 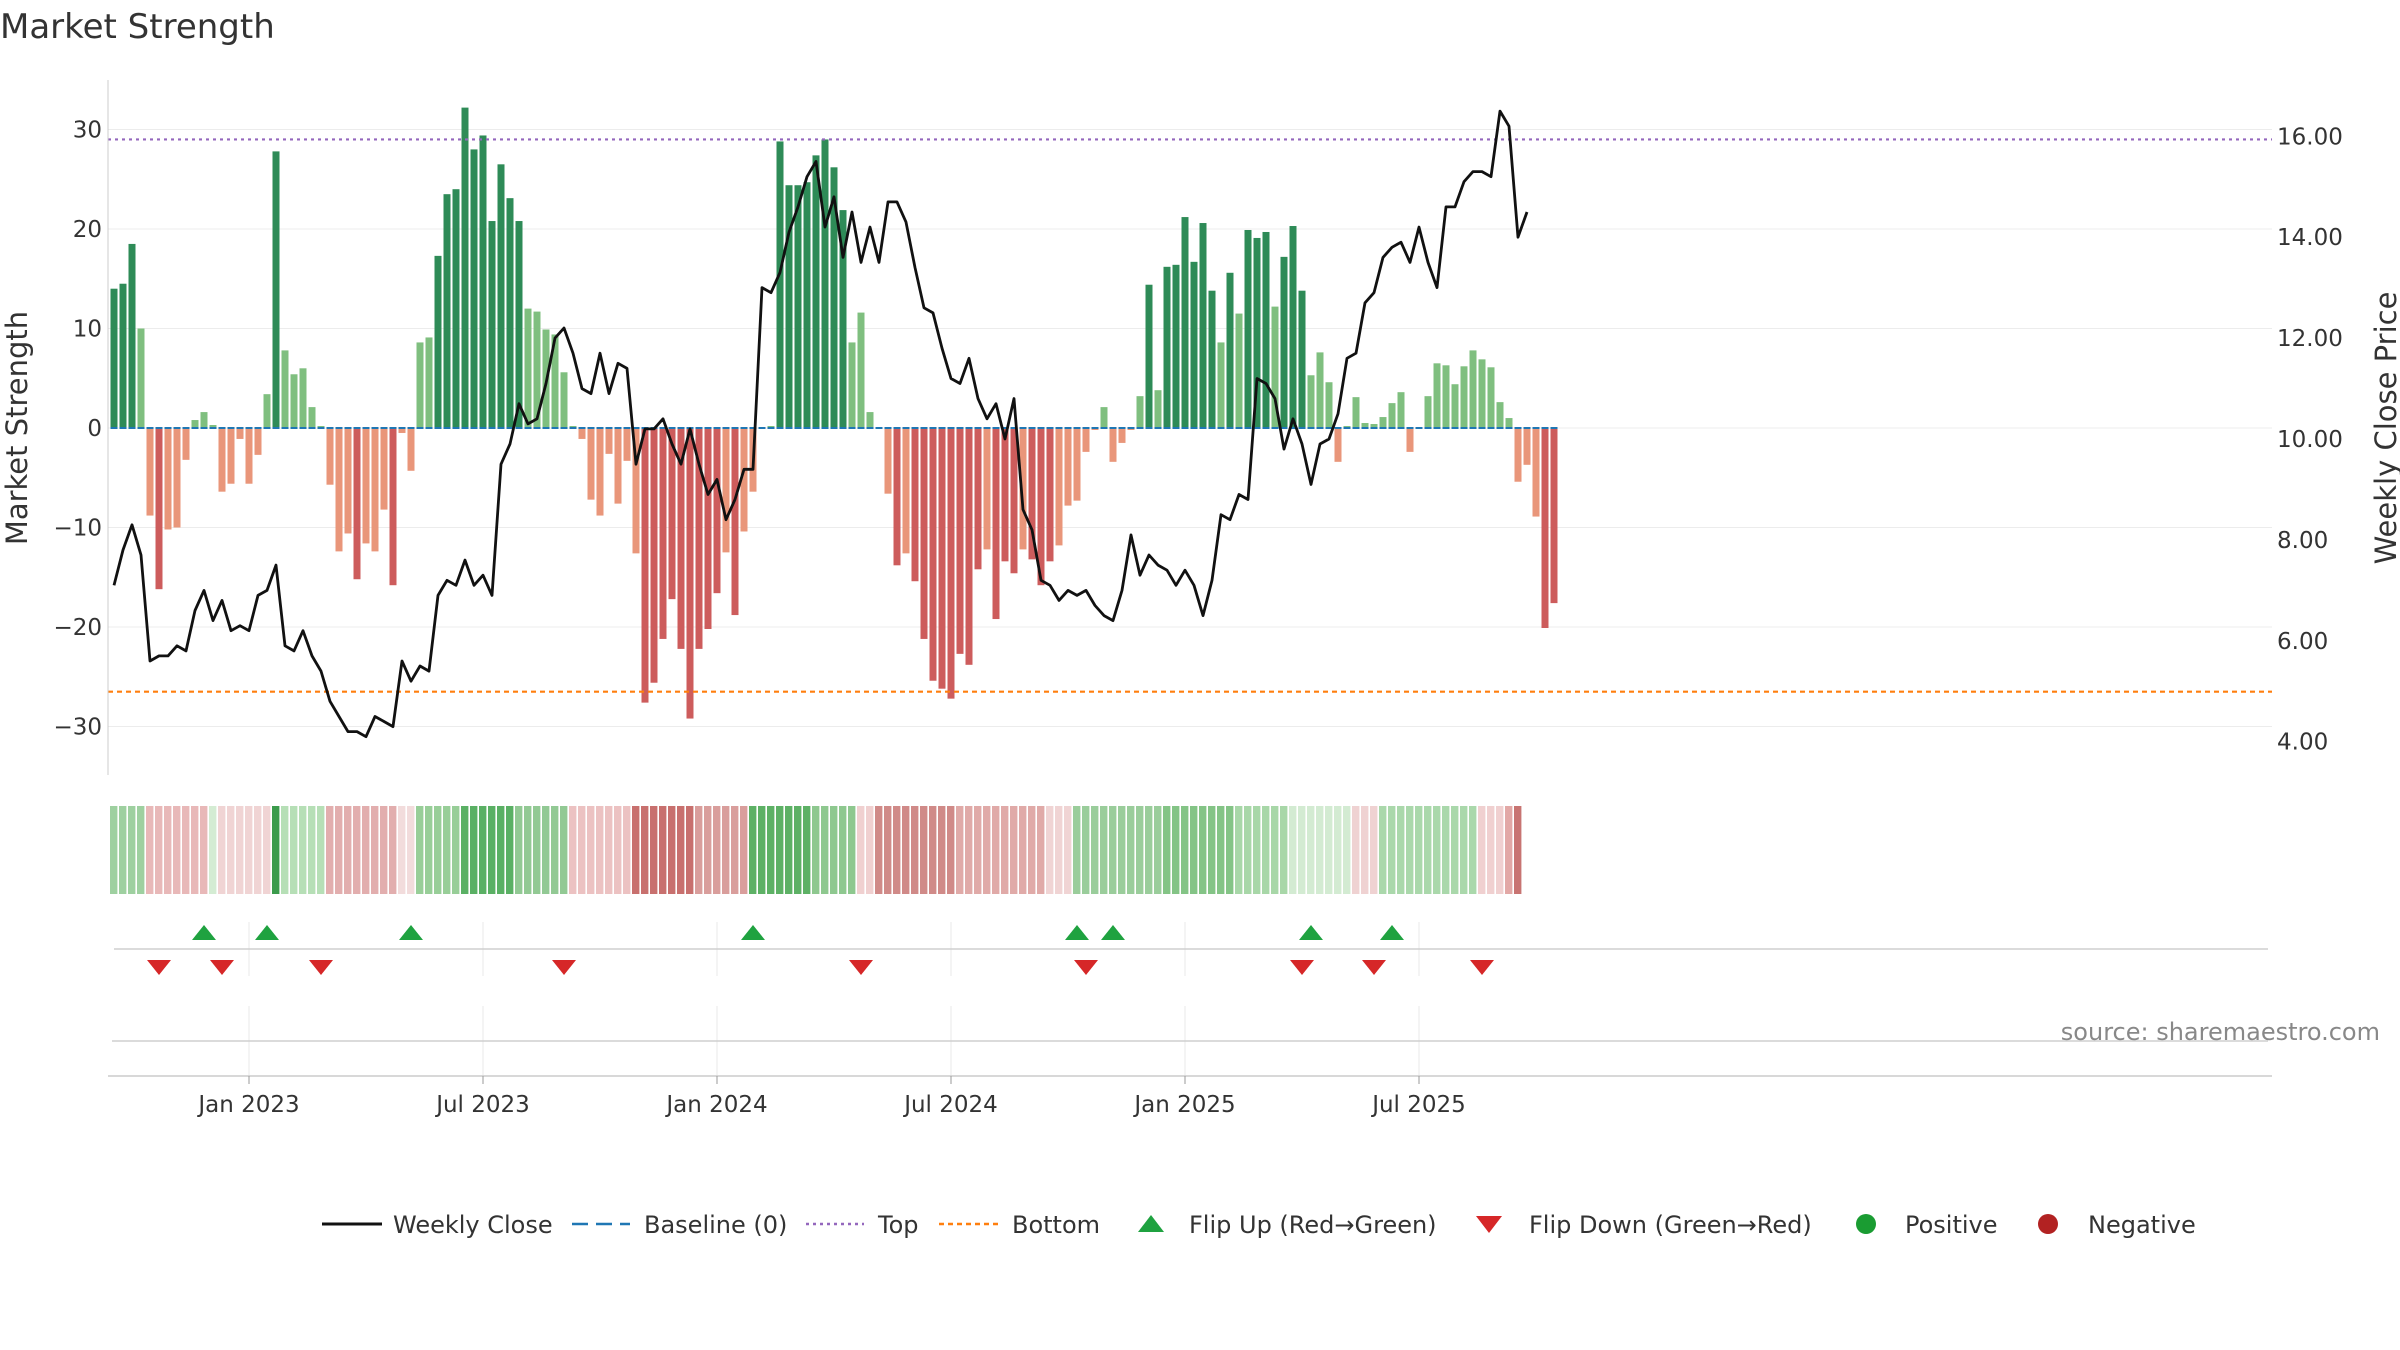 What do you see at coordinates (1313, 1225) in the screenshot?
I see `legend-label: Flip Up (Red→Green)` at bounding box center [1313, 1225].